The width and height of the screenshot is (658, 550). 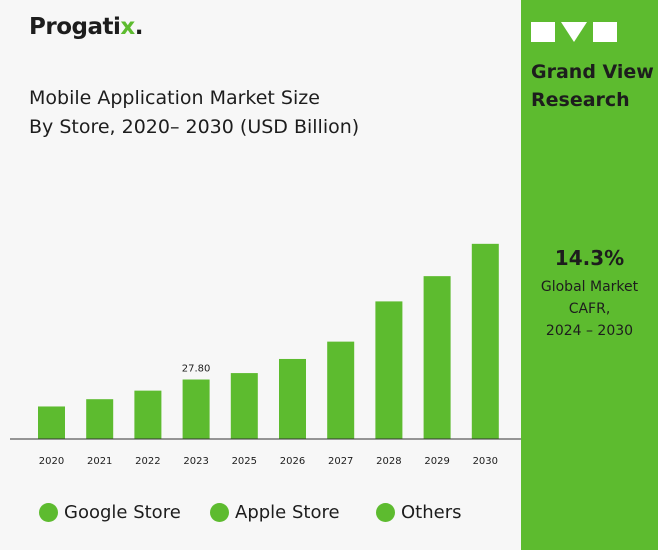 I want to click on x-tick-label-2025: 2025, so click(x=244, y=461).